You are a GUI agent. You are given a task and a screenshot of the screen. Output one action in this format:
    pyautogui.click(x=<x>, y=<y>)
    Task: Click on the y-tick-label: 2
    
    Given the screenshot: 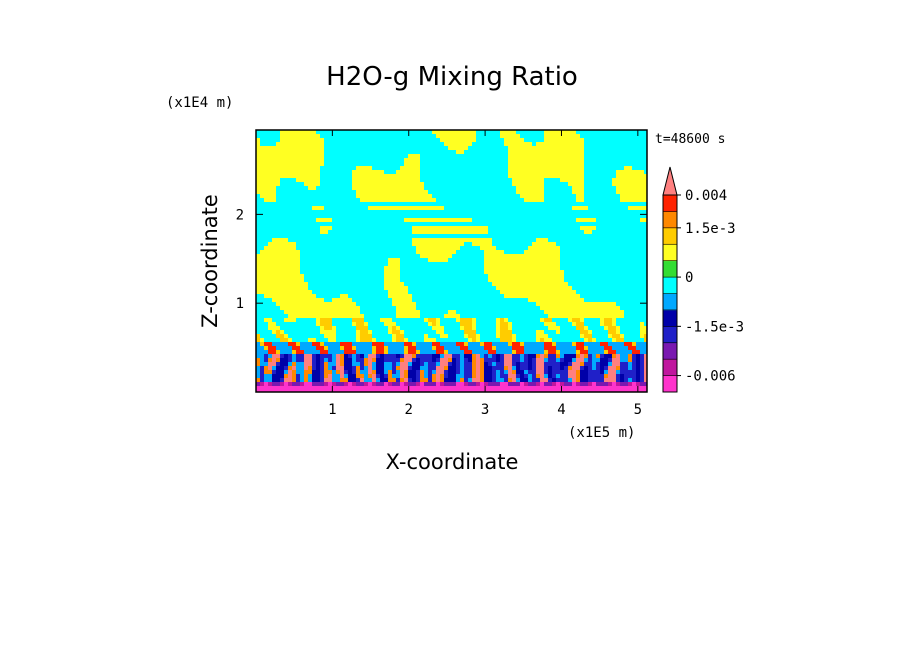 What is the action you would take?
    pyautogui.click(x=240, y=215)
    